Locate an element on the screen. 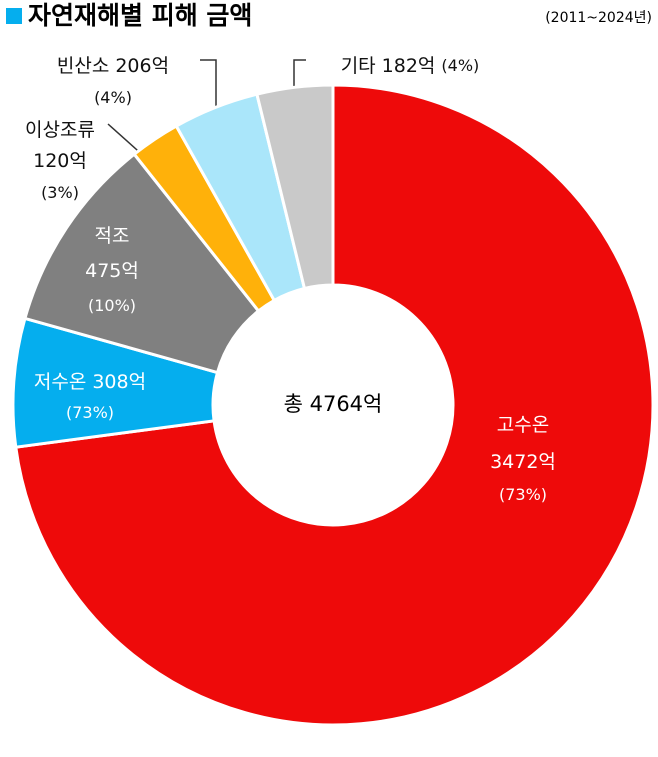  category-label: 저수온 is located at coordinates (60, 382).